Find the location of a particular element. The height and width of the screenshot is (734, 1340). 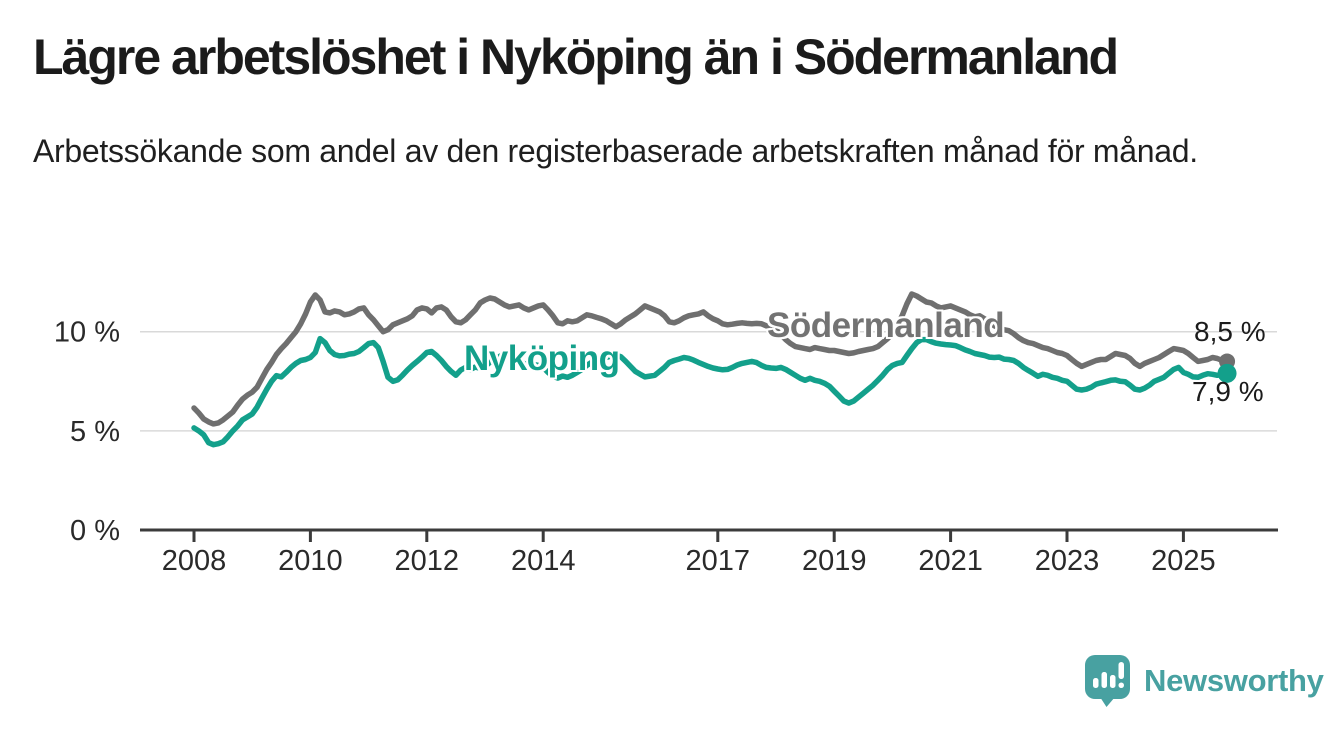

x-tick-label: 2025 is located at coordinates (1183, 561).